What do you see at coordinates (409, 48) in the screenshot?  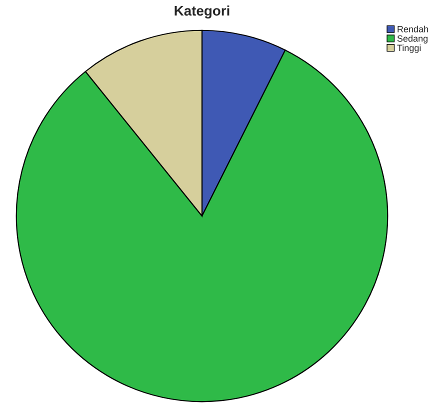 I see `legend-label: Tinggi` at bounding box center [409, 48].